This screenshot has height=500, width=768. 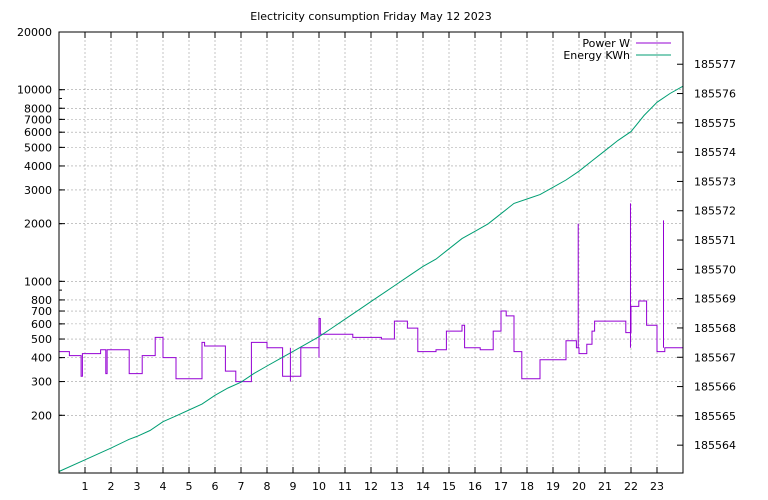 I want to click on x-tick-label: 15, so click(x=449, y=486).